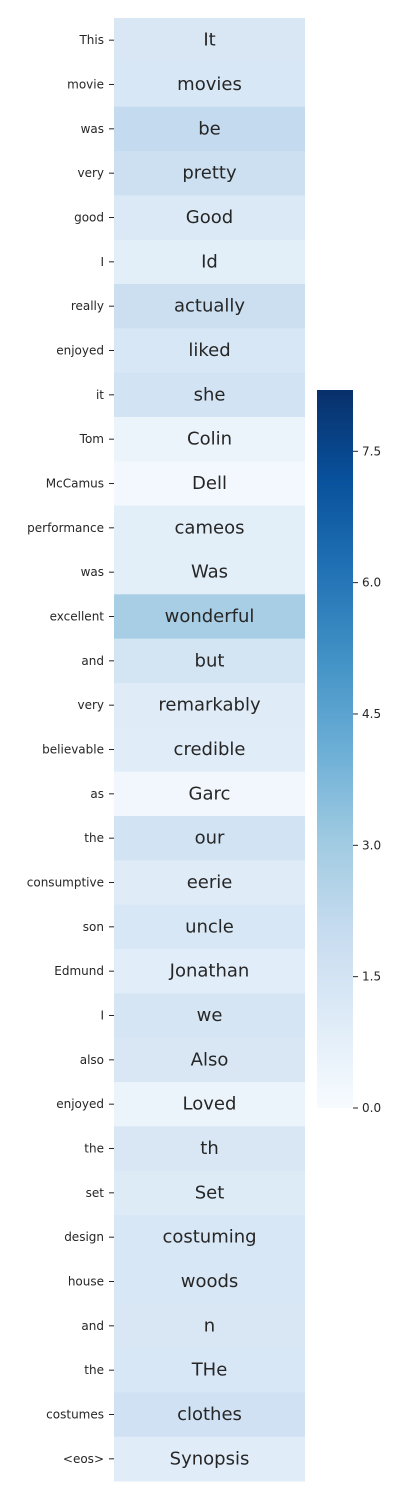 The image size is (400, 1500). Describe the element at coordinates (371, 451) in the screenshot. I see `colorbar-tick-label: 7.5` at that location.